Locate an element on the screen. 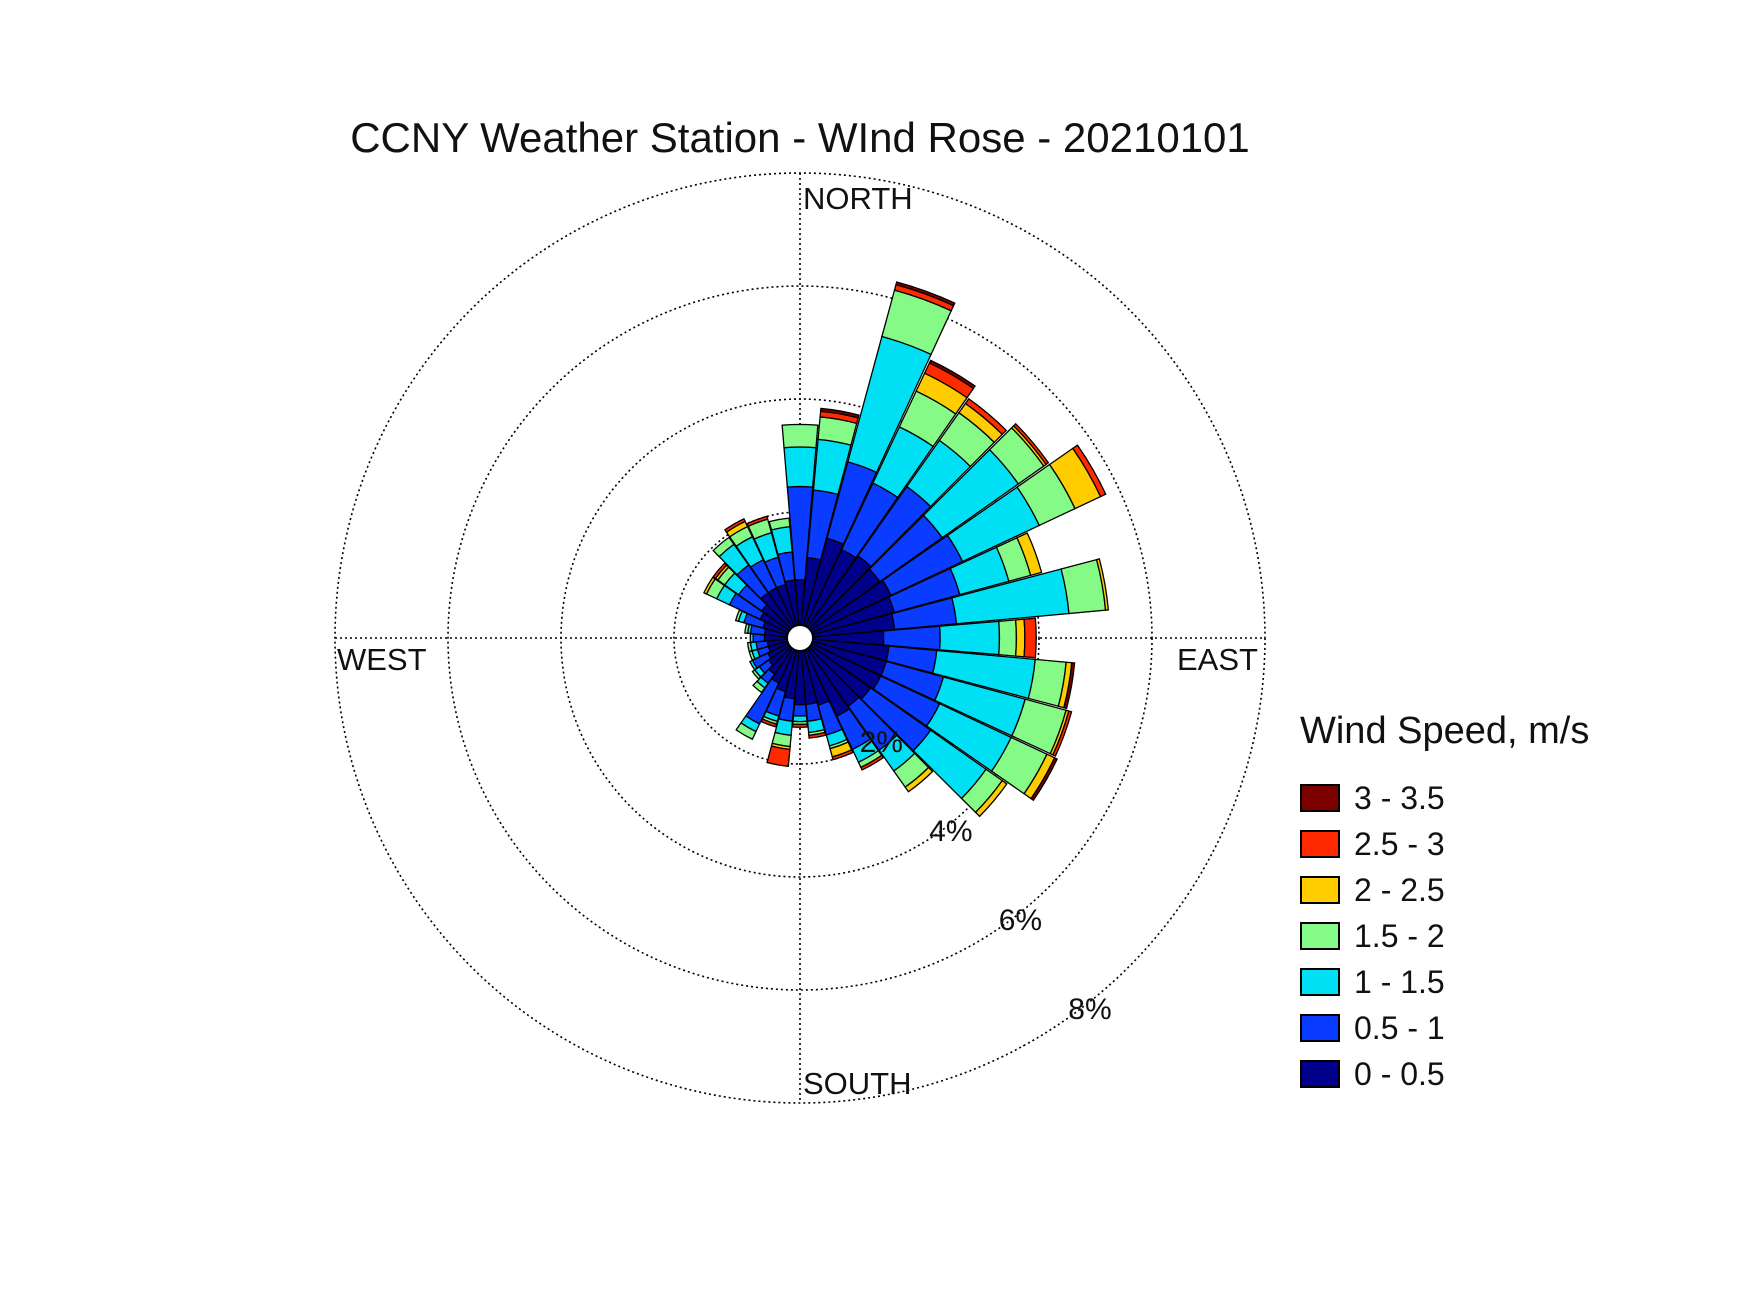 The width and height of the screenshot is (1750, 1313). radial-tick-label-2: 2% is located at coordinates (881, 742).